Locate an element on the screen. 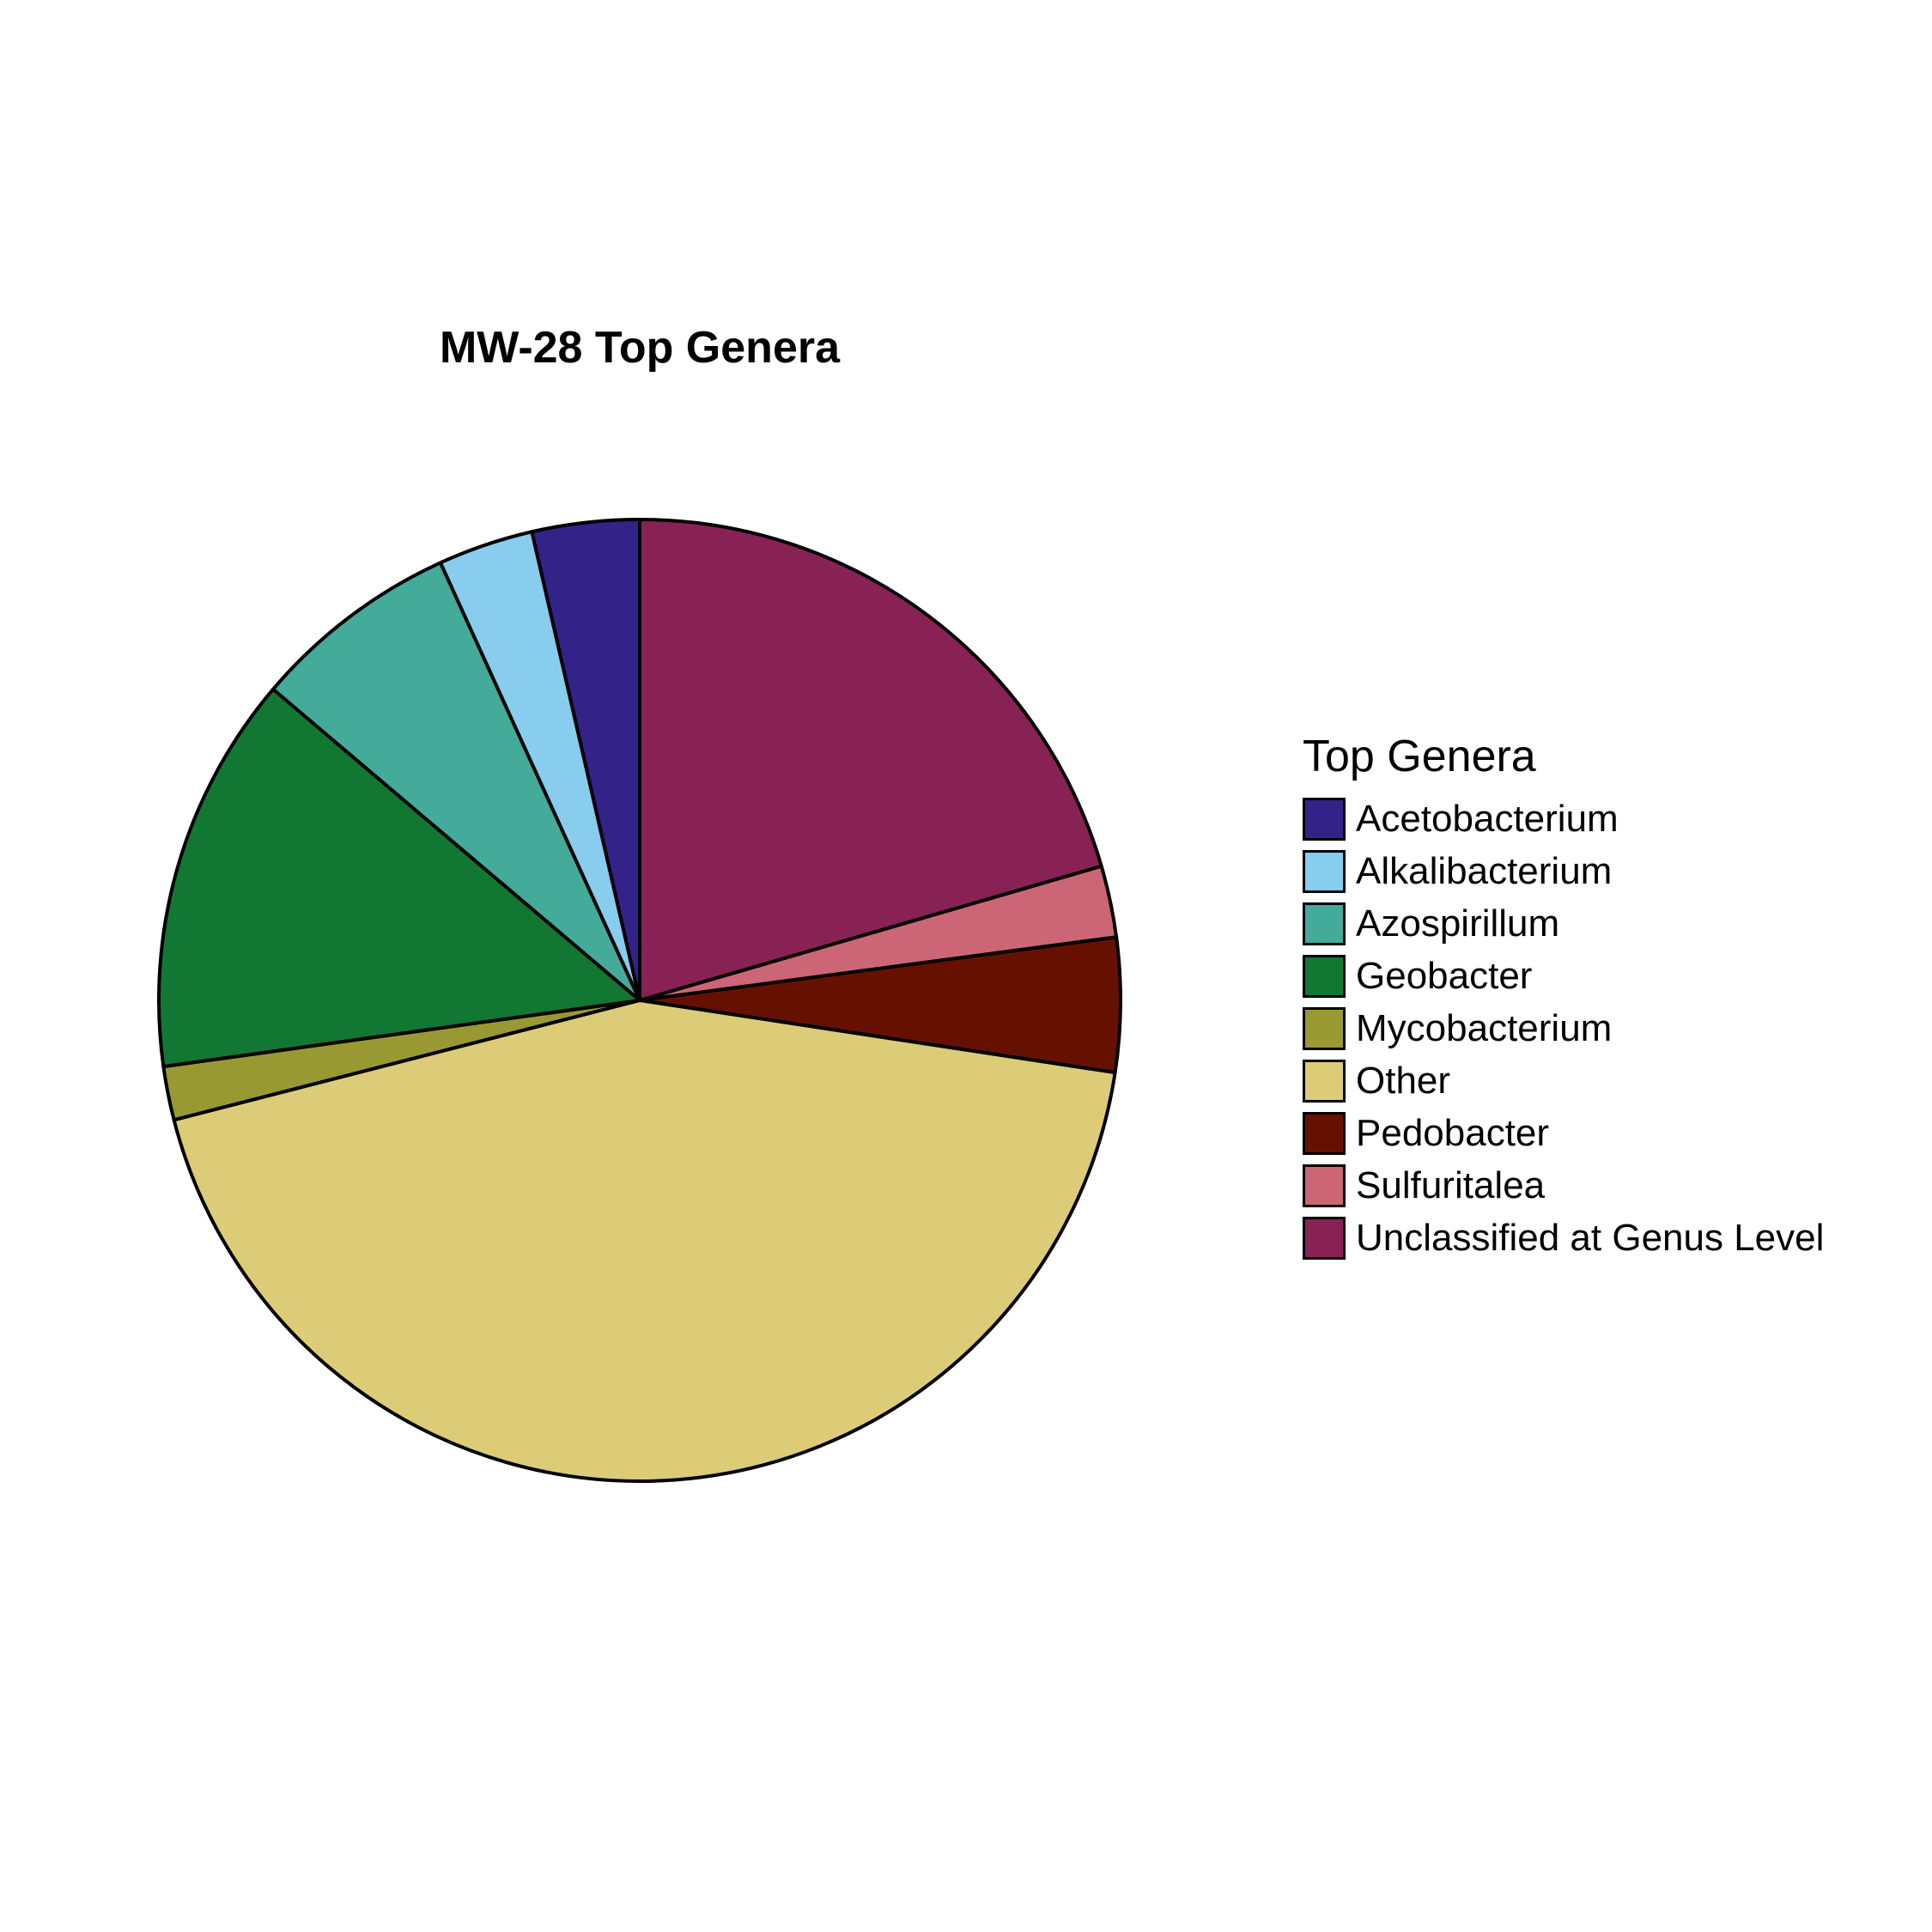 Image resolution: width=1932 pixels, height=1932 pixels. legend-label: Sulfuritalea is located at coordinates (1451, 1184).